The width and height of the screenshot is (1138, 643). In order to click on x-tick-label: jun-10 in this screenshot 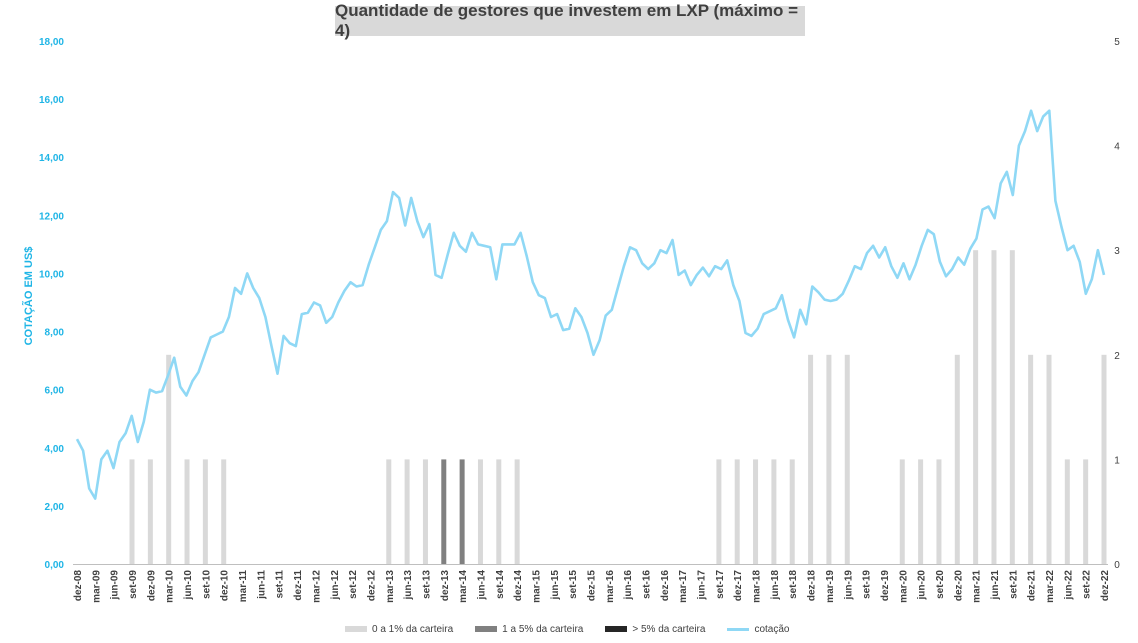, I will do `click(188, 585)`.